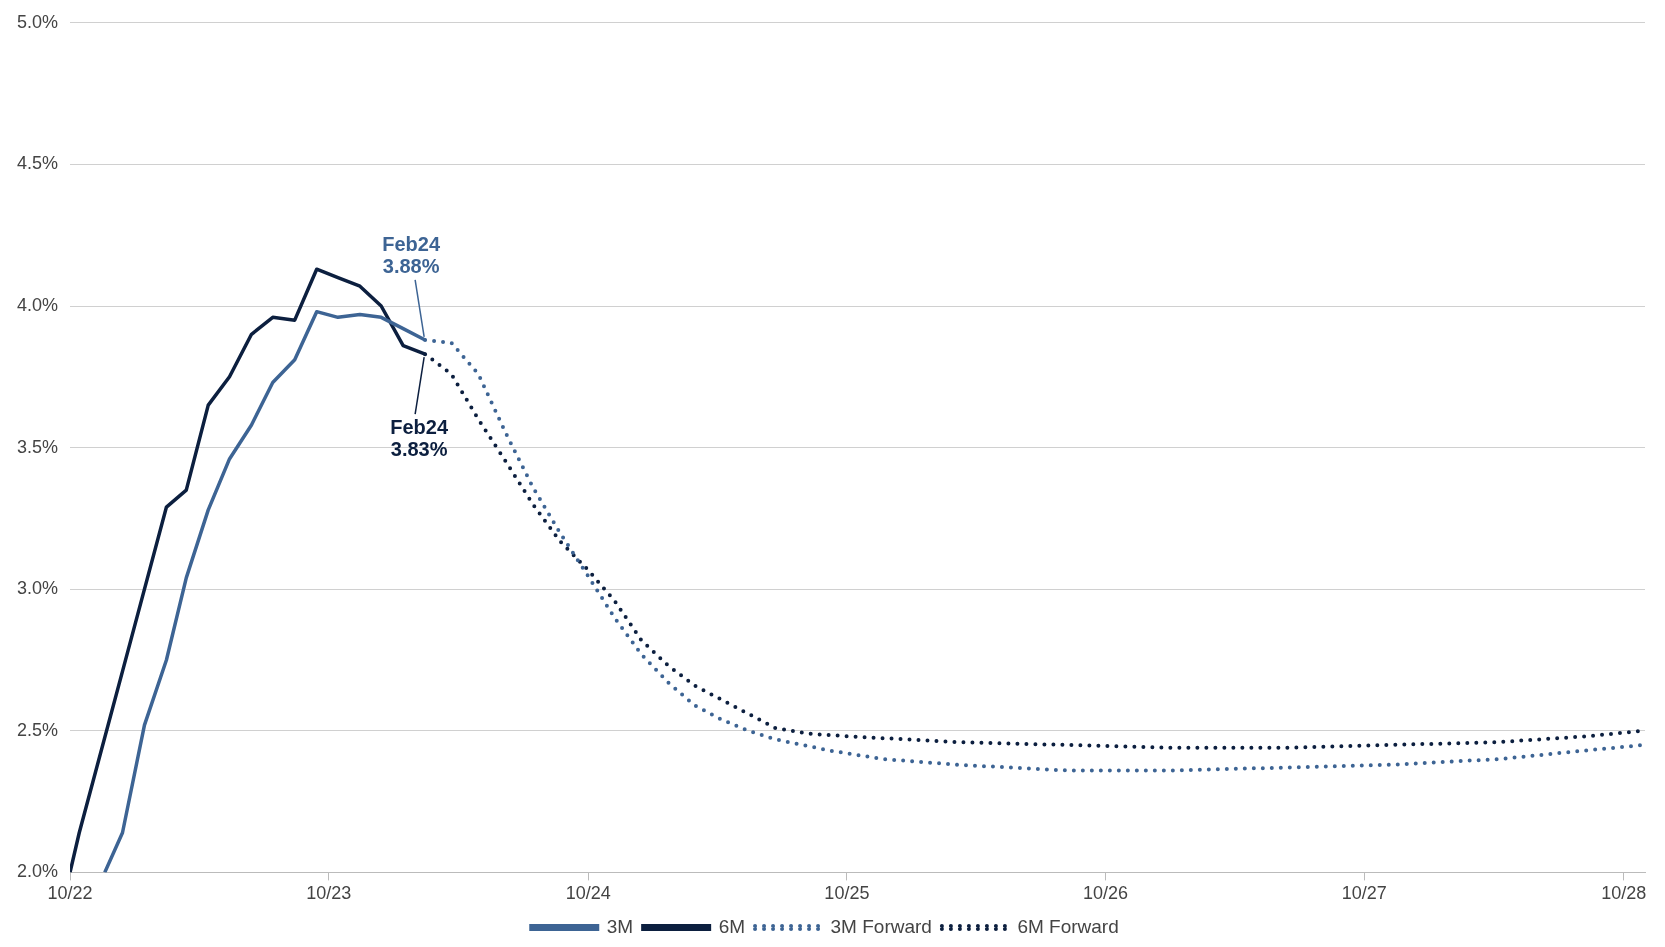 Image resolution: width=1665 pixels, height=947 pixels. I want to click on y-tick-label: 4.5%, so click(38, 163).